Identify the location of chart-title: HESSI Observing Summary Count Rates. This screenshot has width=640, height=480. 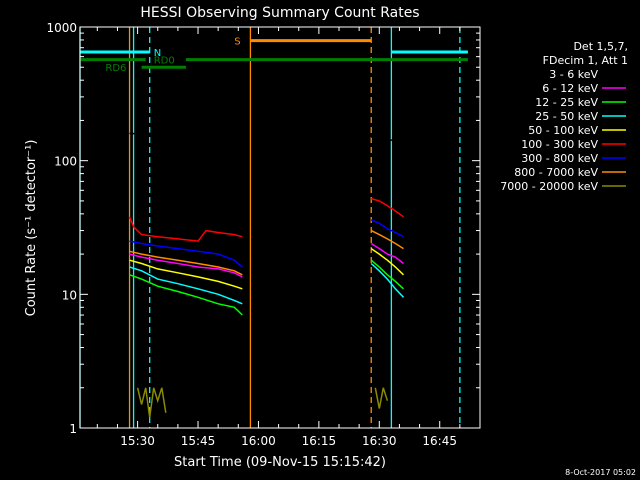
(279, 13).